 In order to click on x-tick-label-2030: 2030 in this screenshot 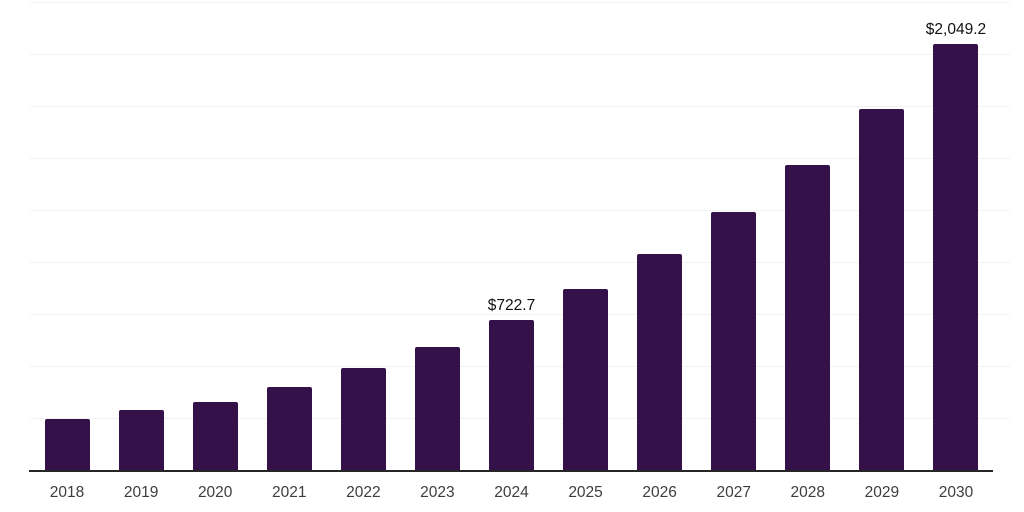, I will do `click(956, 492)`.